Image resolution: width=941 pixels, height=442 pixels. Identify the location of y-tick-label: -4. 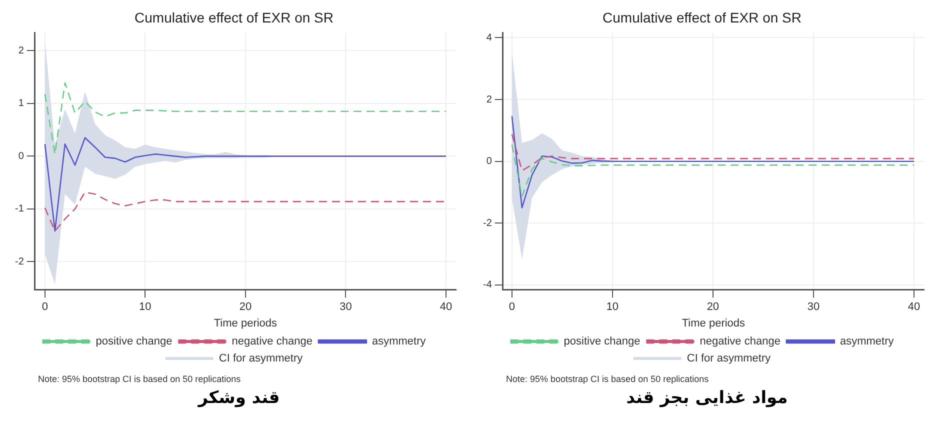
(487, 285).